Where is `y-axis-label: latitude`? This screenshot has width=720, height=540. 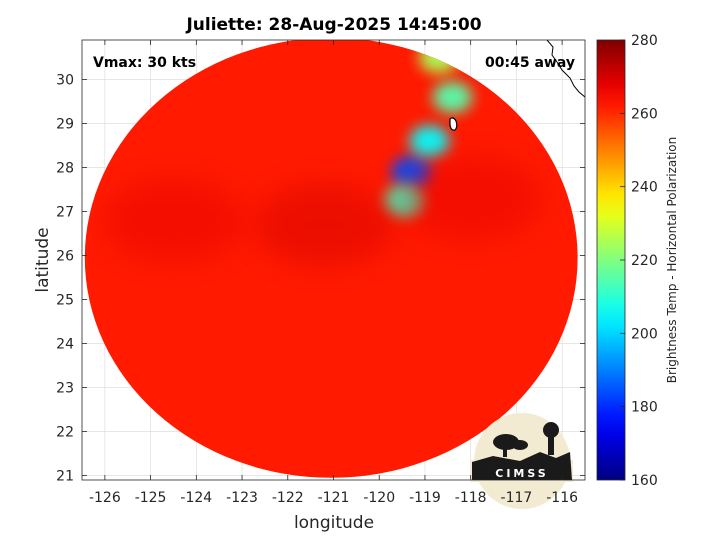 y-axis-label: latitude is located at coordinates (43, 259).